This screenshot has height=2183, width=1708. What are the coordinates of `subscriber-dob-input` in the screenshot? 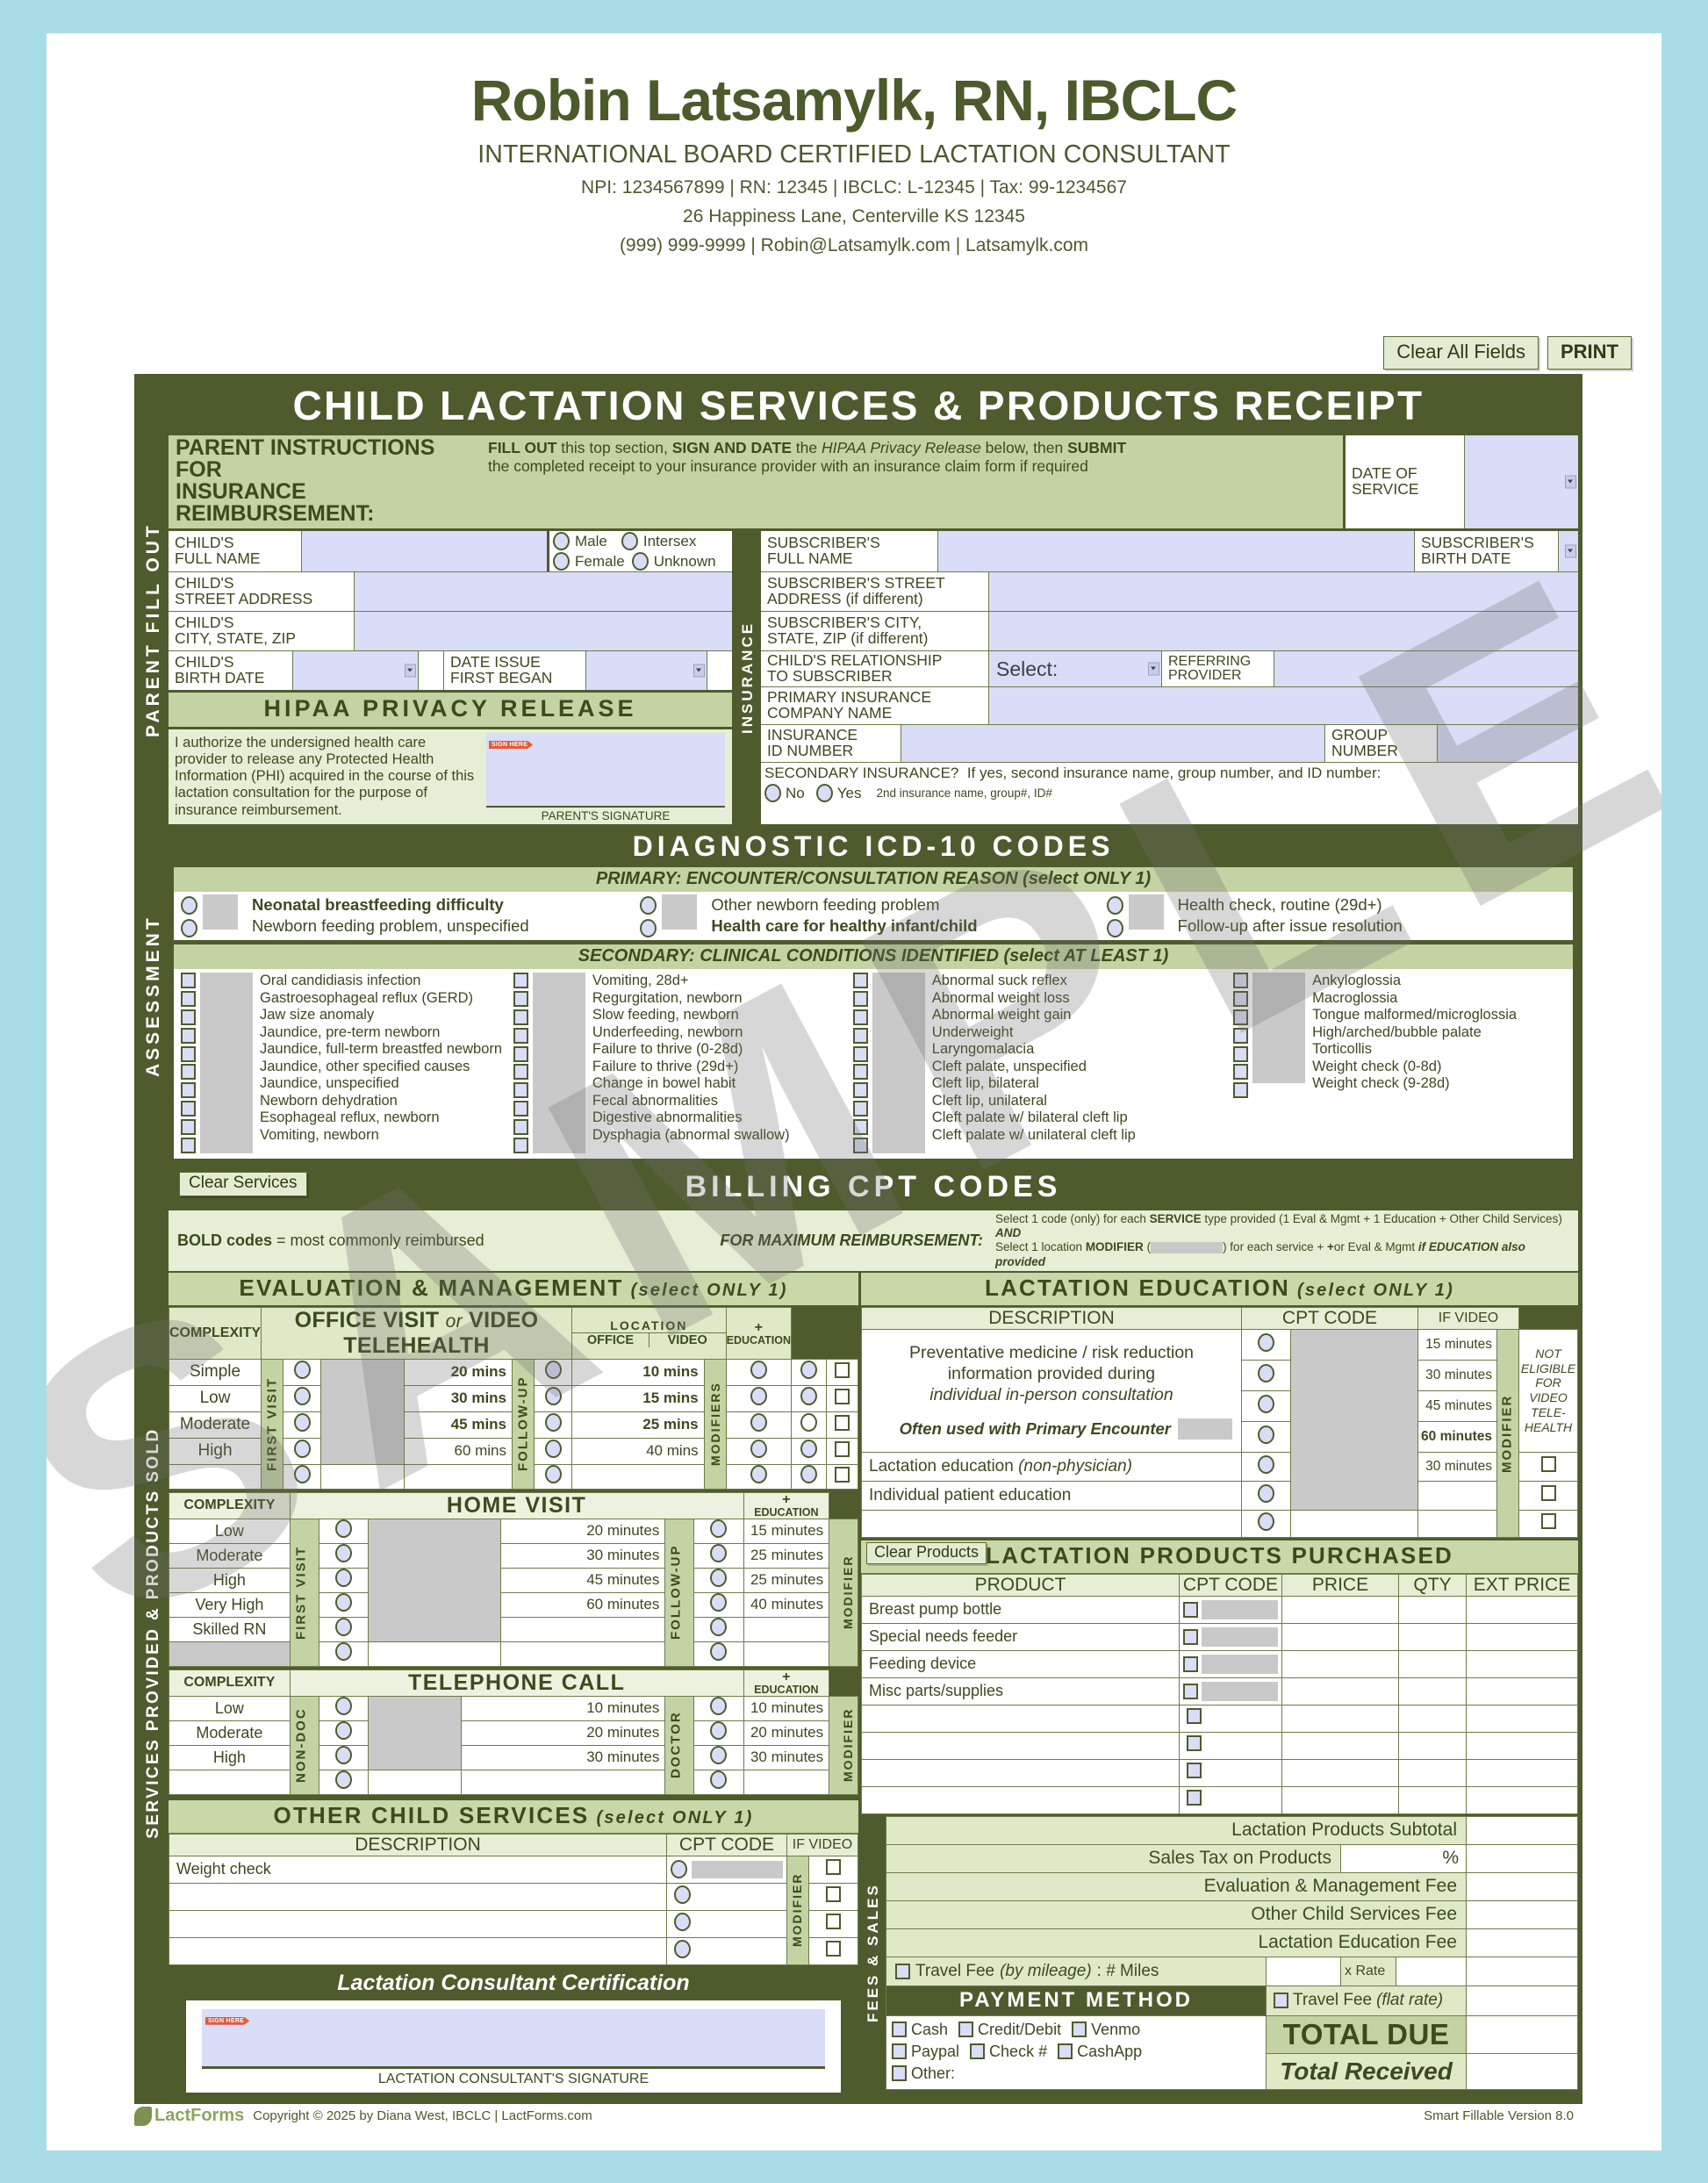 It's located at (1568, 551).